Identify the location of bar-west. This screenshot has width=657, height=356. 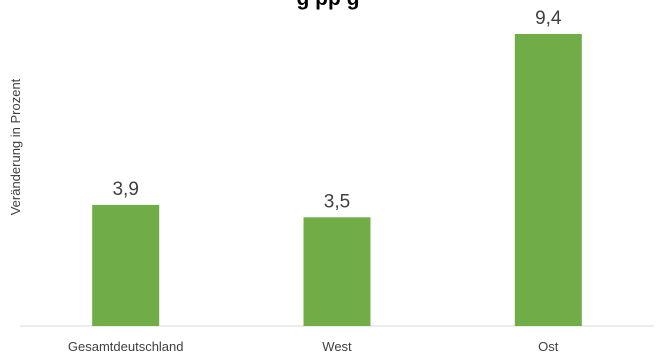
(337, 271).